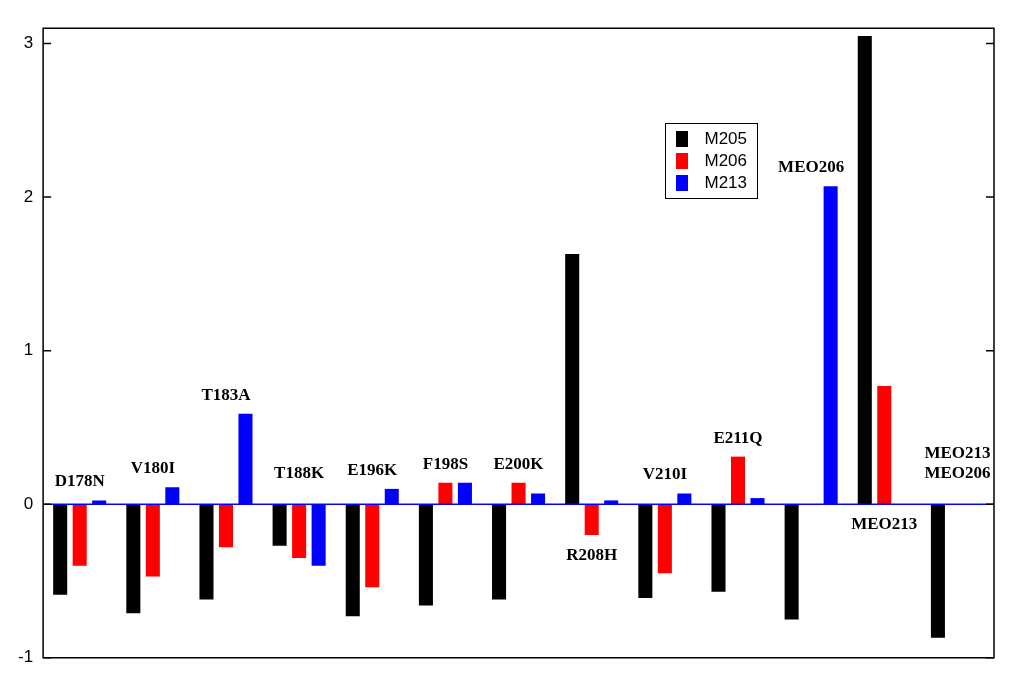  What do you see at coordinates (28, 350) in the screenshot?
I see `y-tick-label: 1` at bounding box center [28, 350].